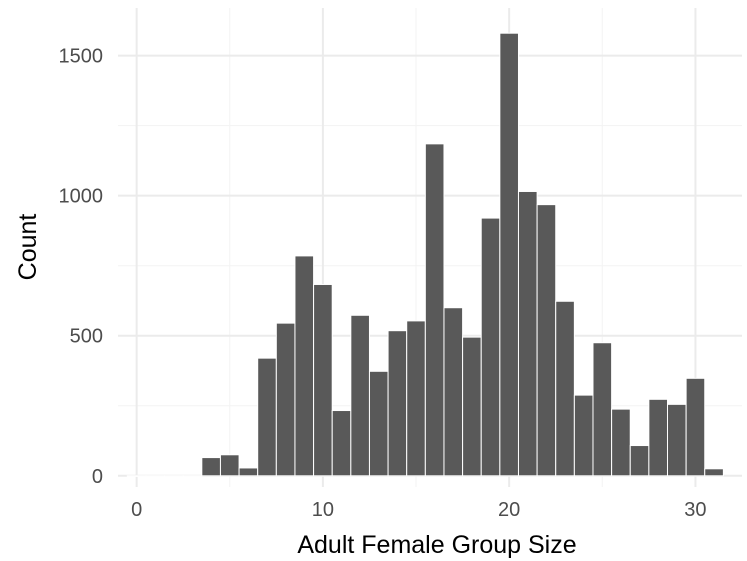  What do you see at coordinates (509, 510) in the screenshot?
I see `x-tick-label: 20` at bounding box center [509, 510].